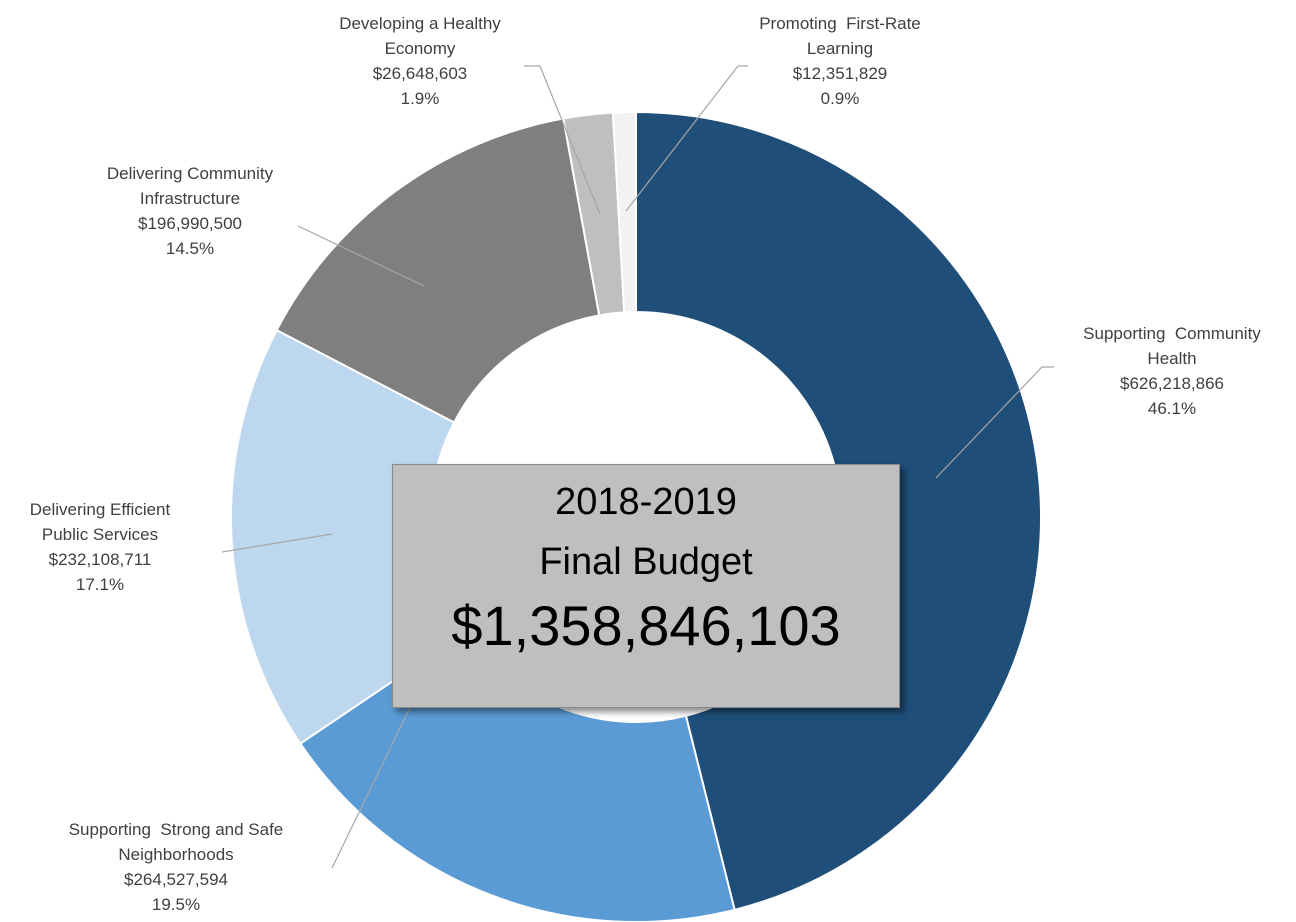 The width and height of the screenshot is (1296, 922). I want to click on center-total: $1,358,846,103, so click(646, 625).